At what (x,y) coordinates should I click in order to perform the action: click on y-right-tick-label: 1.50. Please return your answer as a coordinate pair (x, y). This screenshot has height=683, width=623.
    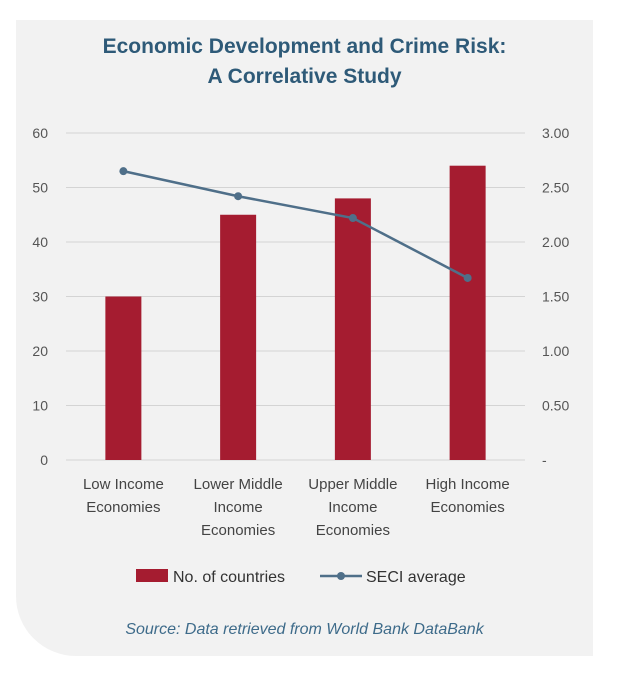
    Looking at the image, I should click on (555, 297).